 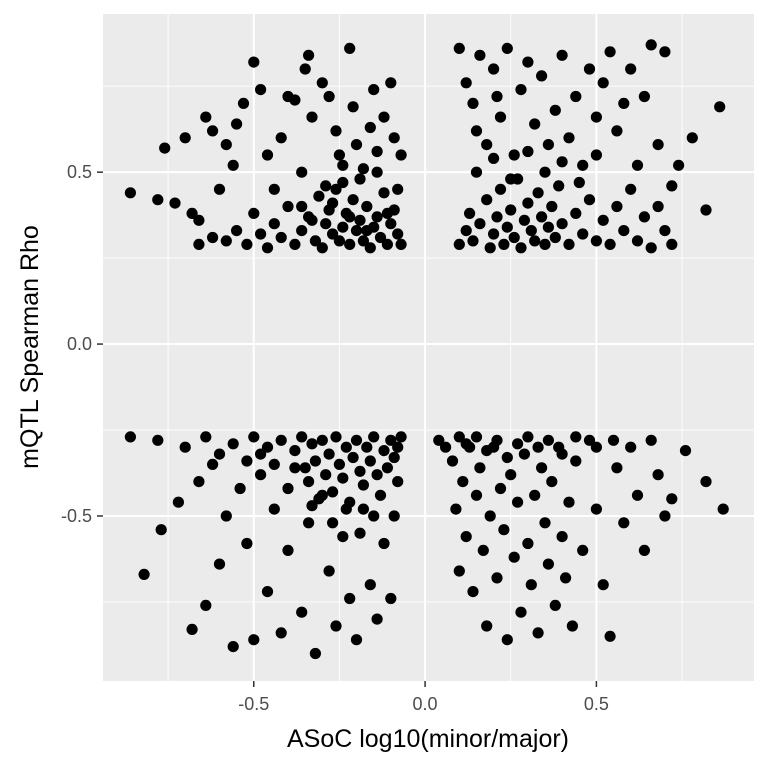 What do you see at coordinates (79, 172) in the screenshot?
I see `y-tick-label: 0.5` at bounding box center [79, 172].